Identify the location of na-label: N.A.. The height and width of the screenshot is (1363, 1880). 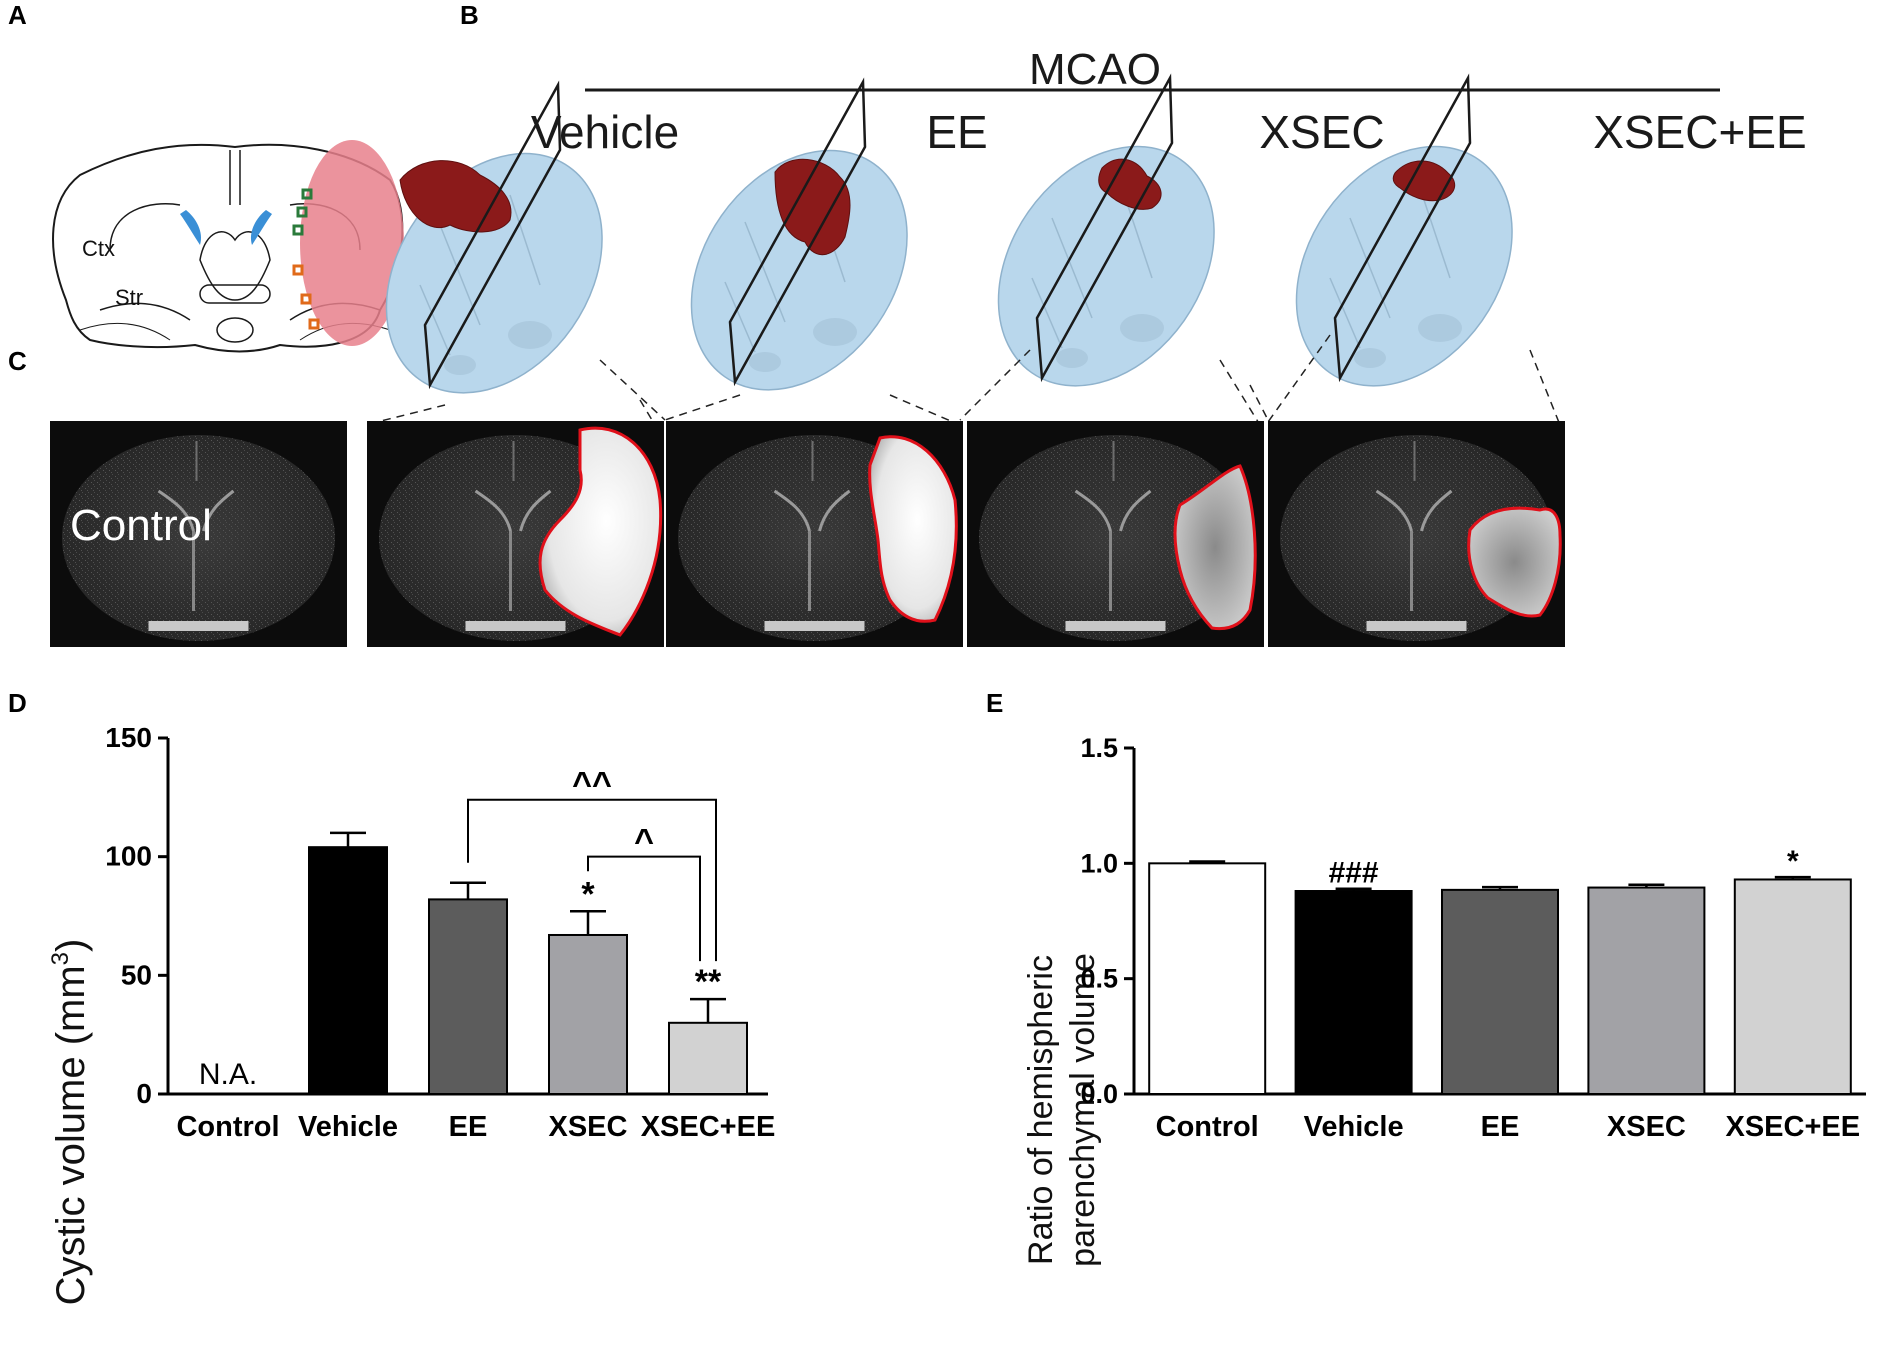
(228, 1074).